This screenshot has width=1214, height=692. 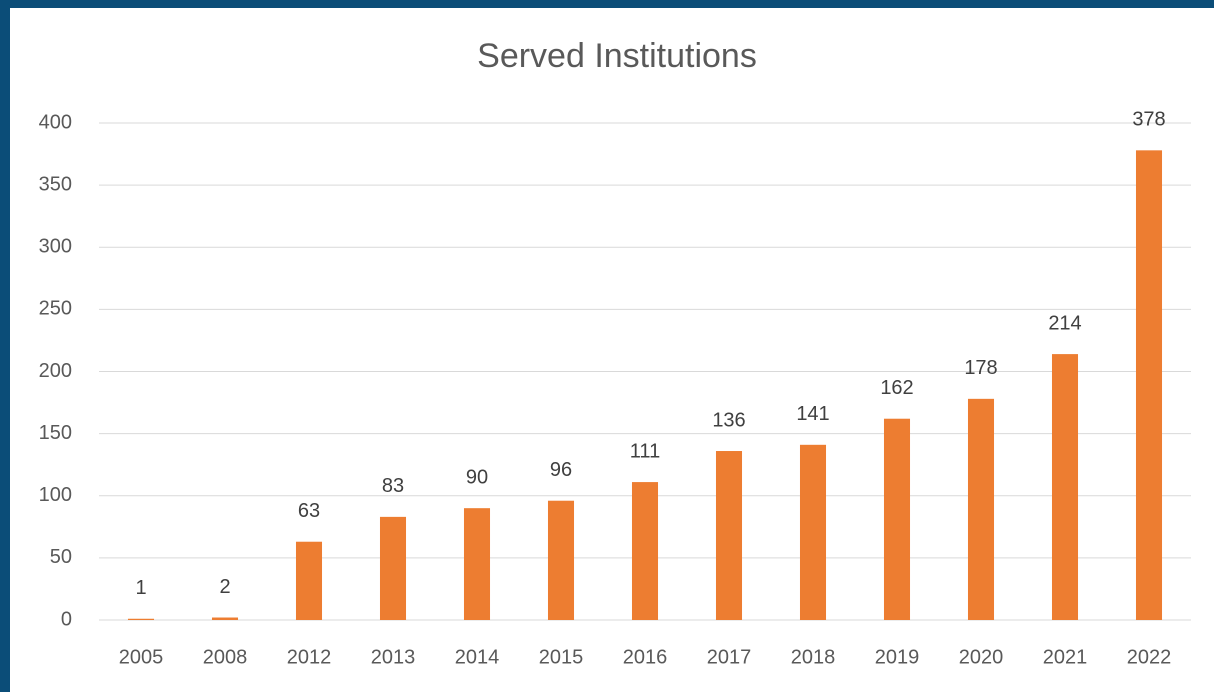 What do you see at coordinates (55, 433) in the screenshot?
I see `y-tick-label: 150` at bounding box center [55, 433].